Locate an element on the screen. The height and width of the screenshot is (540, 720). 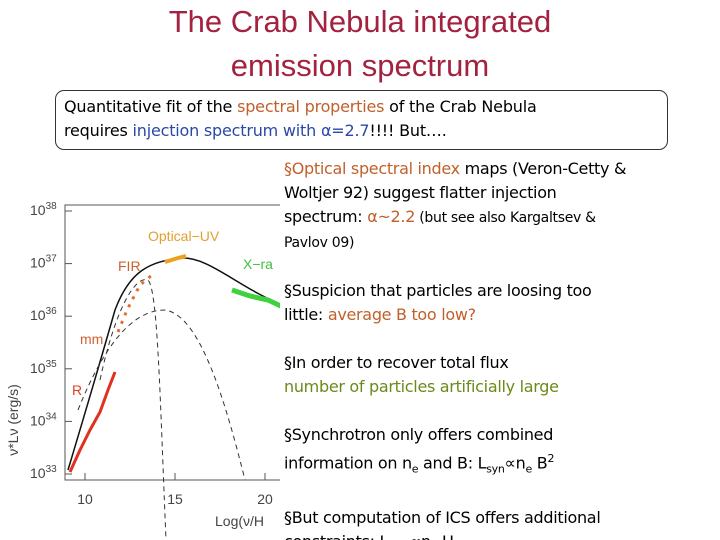
y-tick-label: 1034 is located at coordinates (43, 419).